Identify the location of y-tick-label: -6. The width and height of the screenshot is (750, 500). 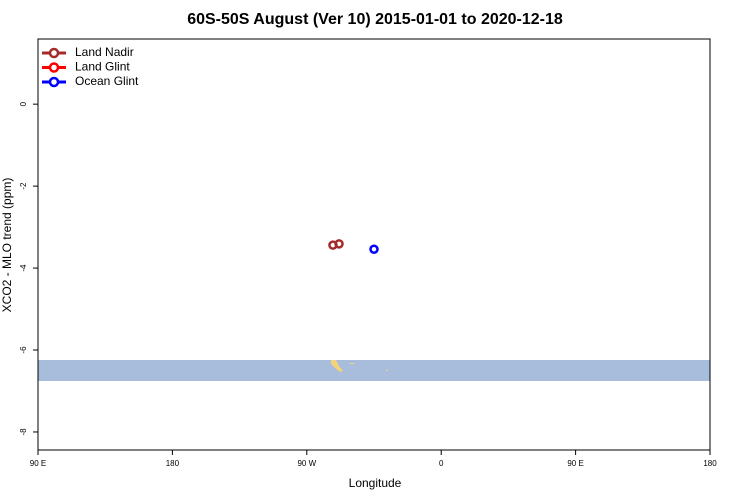
(23, 350).